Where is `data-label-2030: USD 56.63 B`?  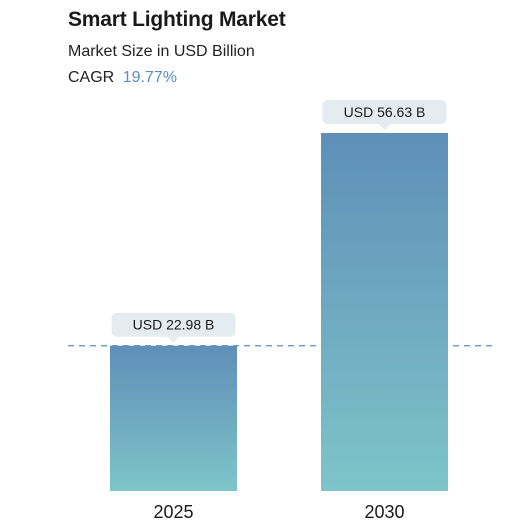 data-label-2030: USD 56.63 B is located at coordinates (385, 112).